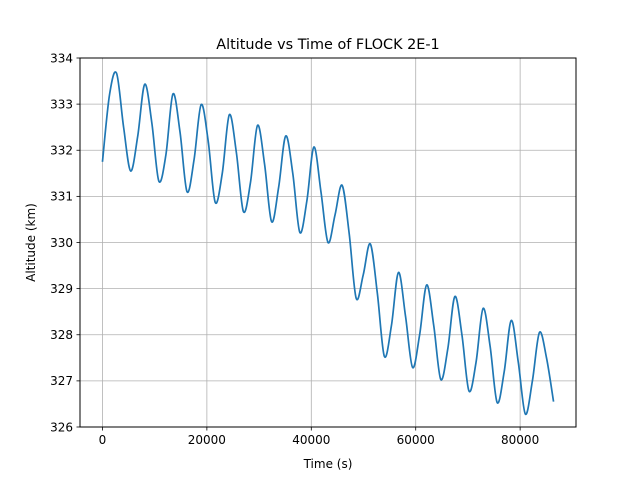  I want to click on y-tick-label: 326, so click(61, 427).